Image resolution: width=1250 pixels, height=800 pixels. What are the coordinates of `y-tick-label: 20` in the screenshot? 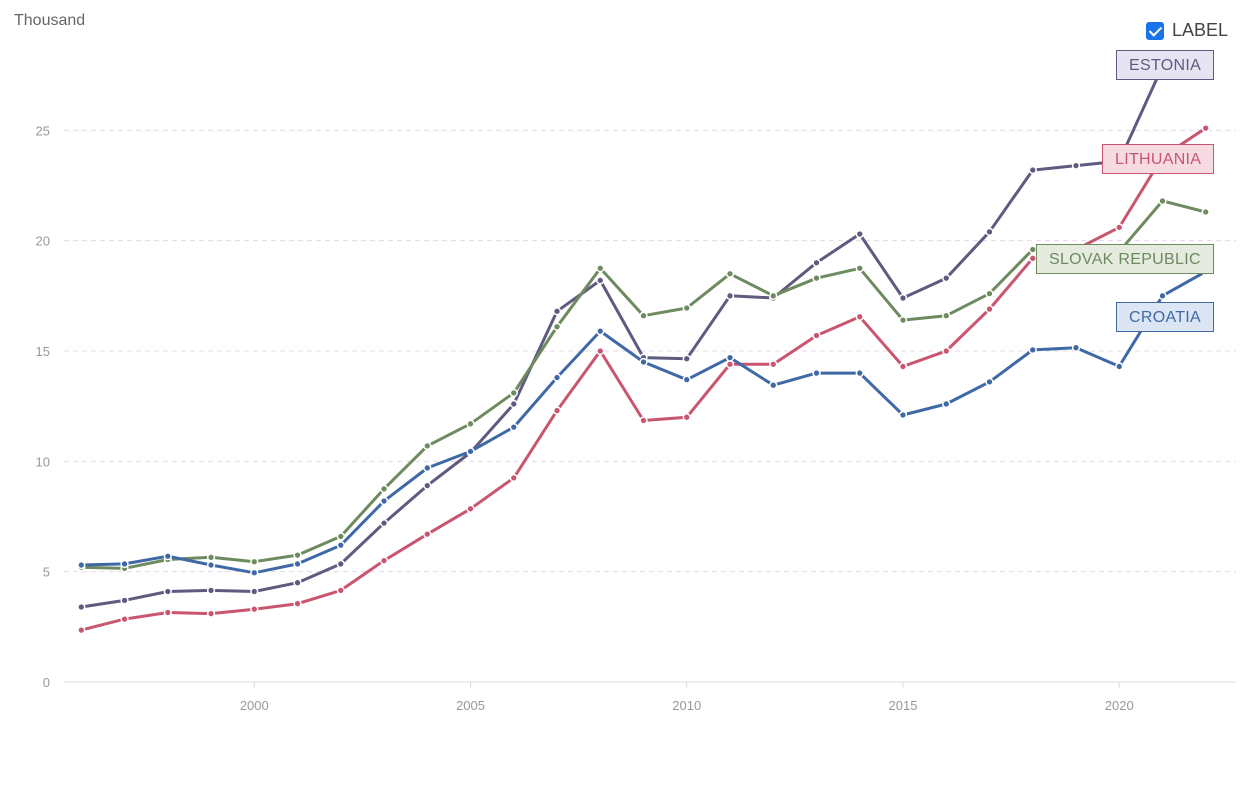 It's located at (43, 241).